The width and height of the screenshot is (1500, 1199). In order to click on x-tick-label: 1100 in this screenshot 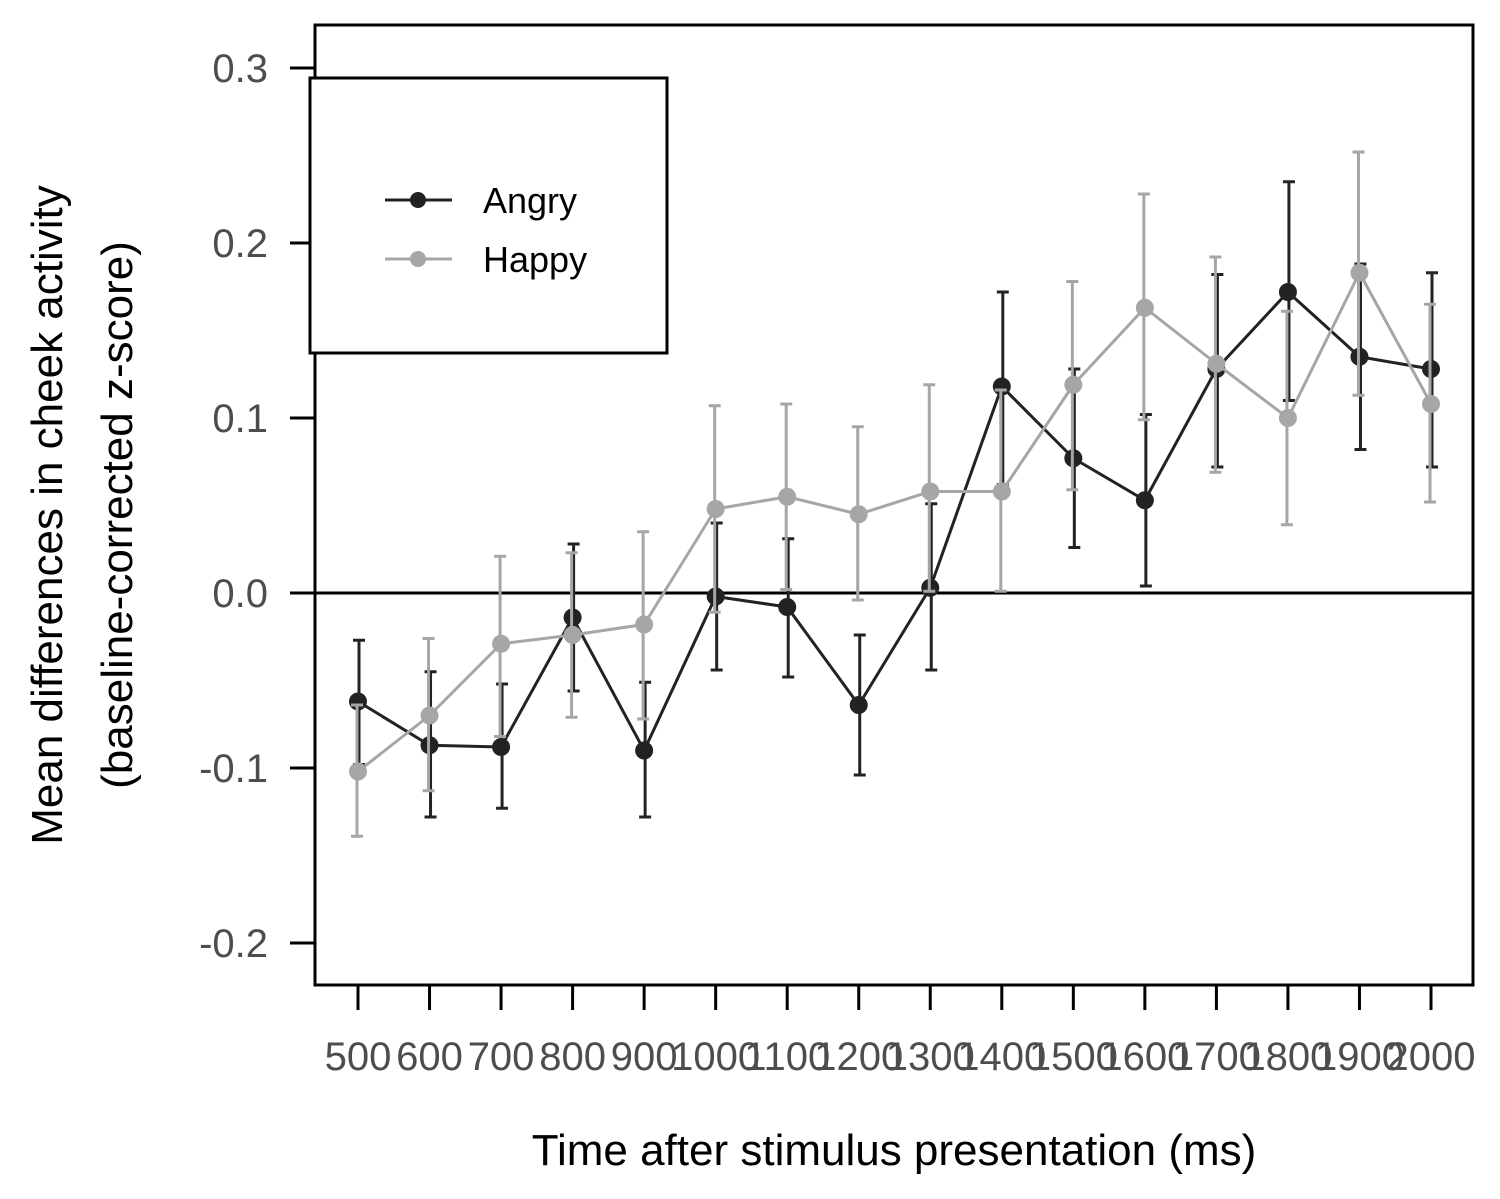, I will do `click(787, 1057)`.